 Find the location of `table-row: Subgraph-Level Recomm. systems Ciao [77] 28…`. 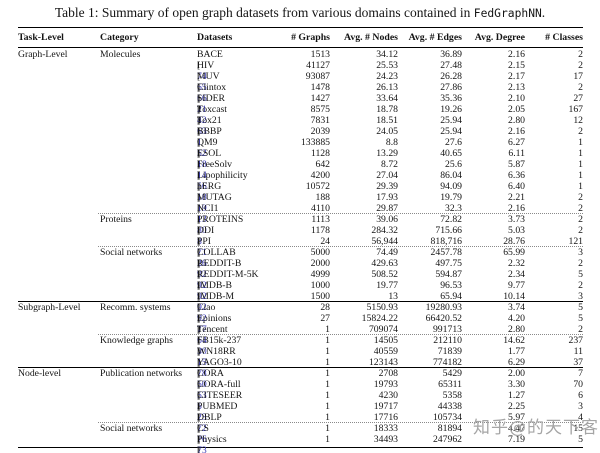

table-row: Subgraph-Level Recomm. systems Ciao [77] 28… is located at coordinates (300, 323).